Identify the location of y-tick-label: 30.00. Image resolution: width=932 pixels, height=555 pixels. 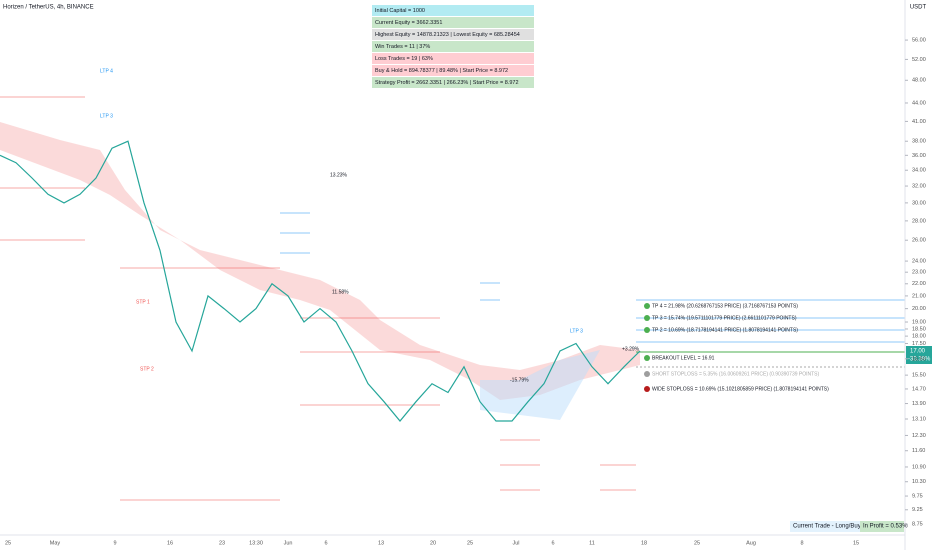
(919, 203).